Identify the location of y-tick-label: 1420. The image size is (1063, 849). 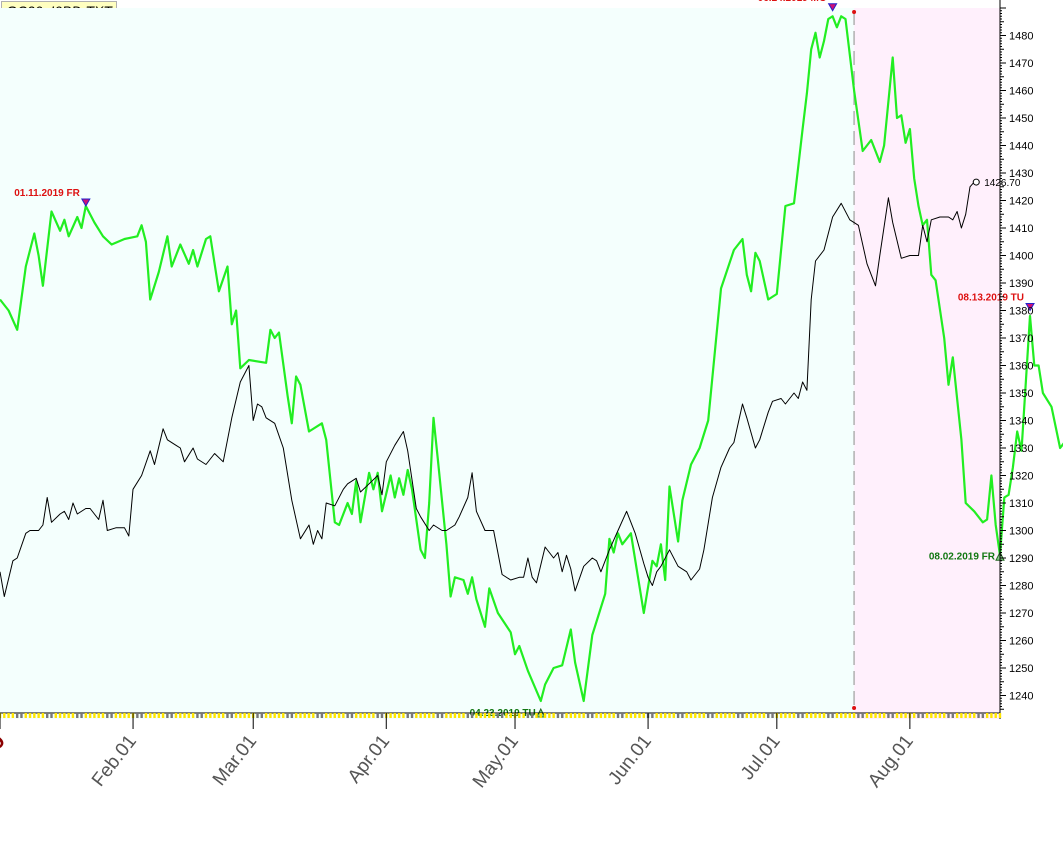
(1021, 202).